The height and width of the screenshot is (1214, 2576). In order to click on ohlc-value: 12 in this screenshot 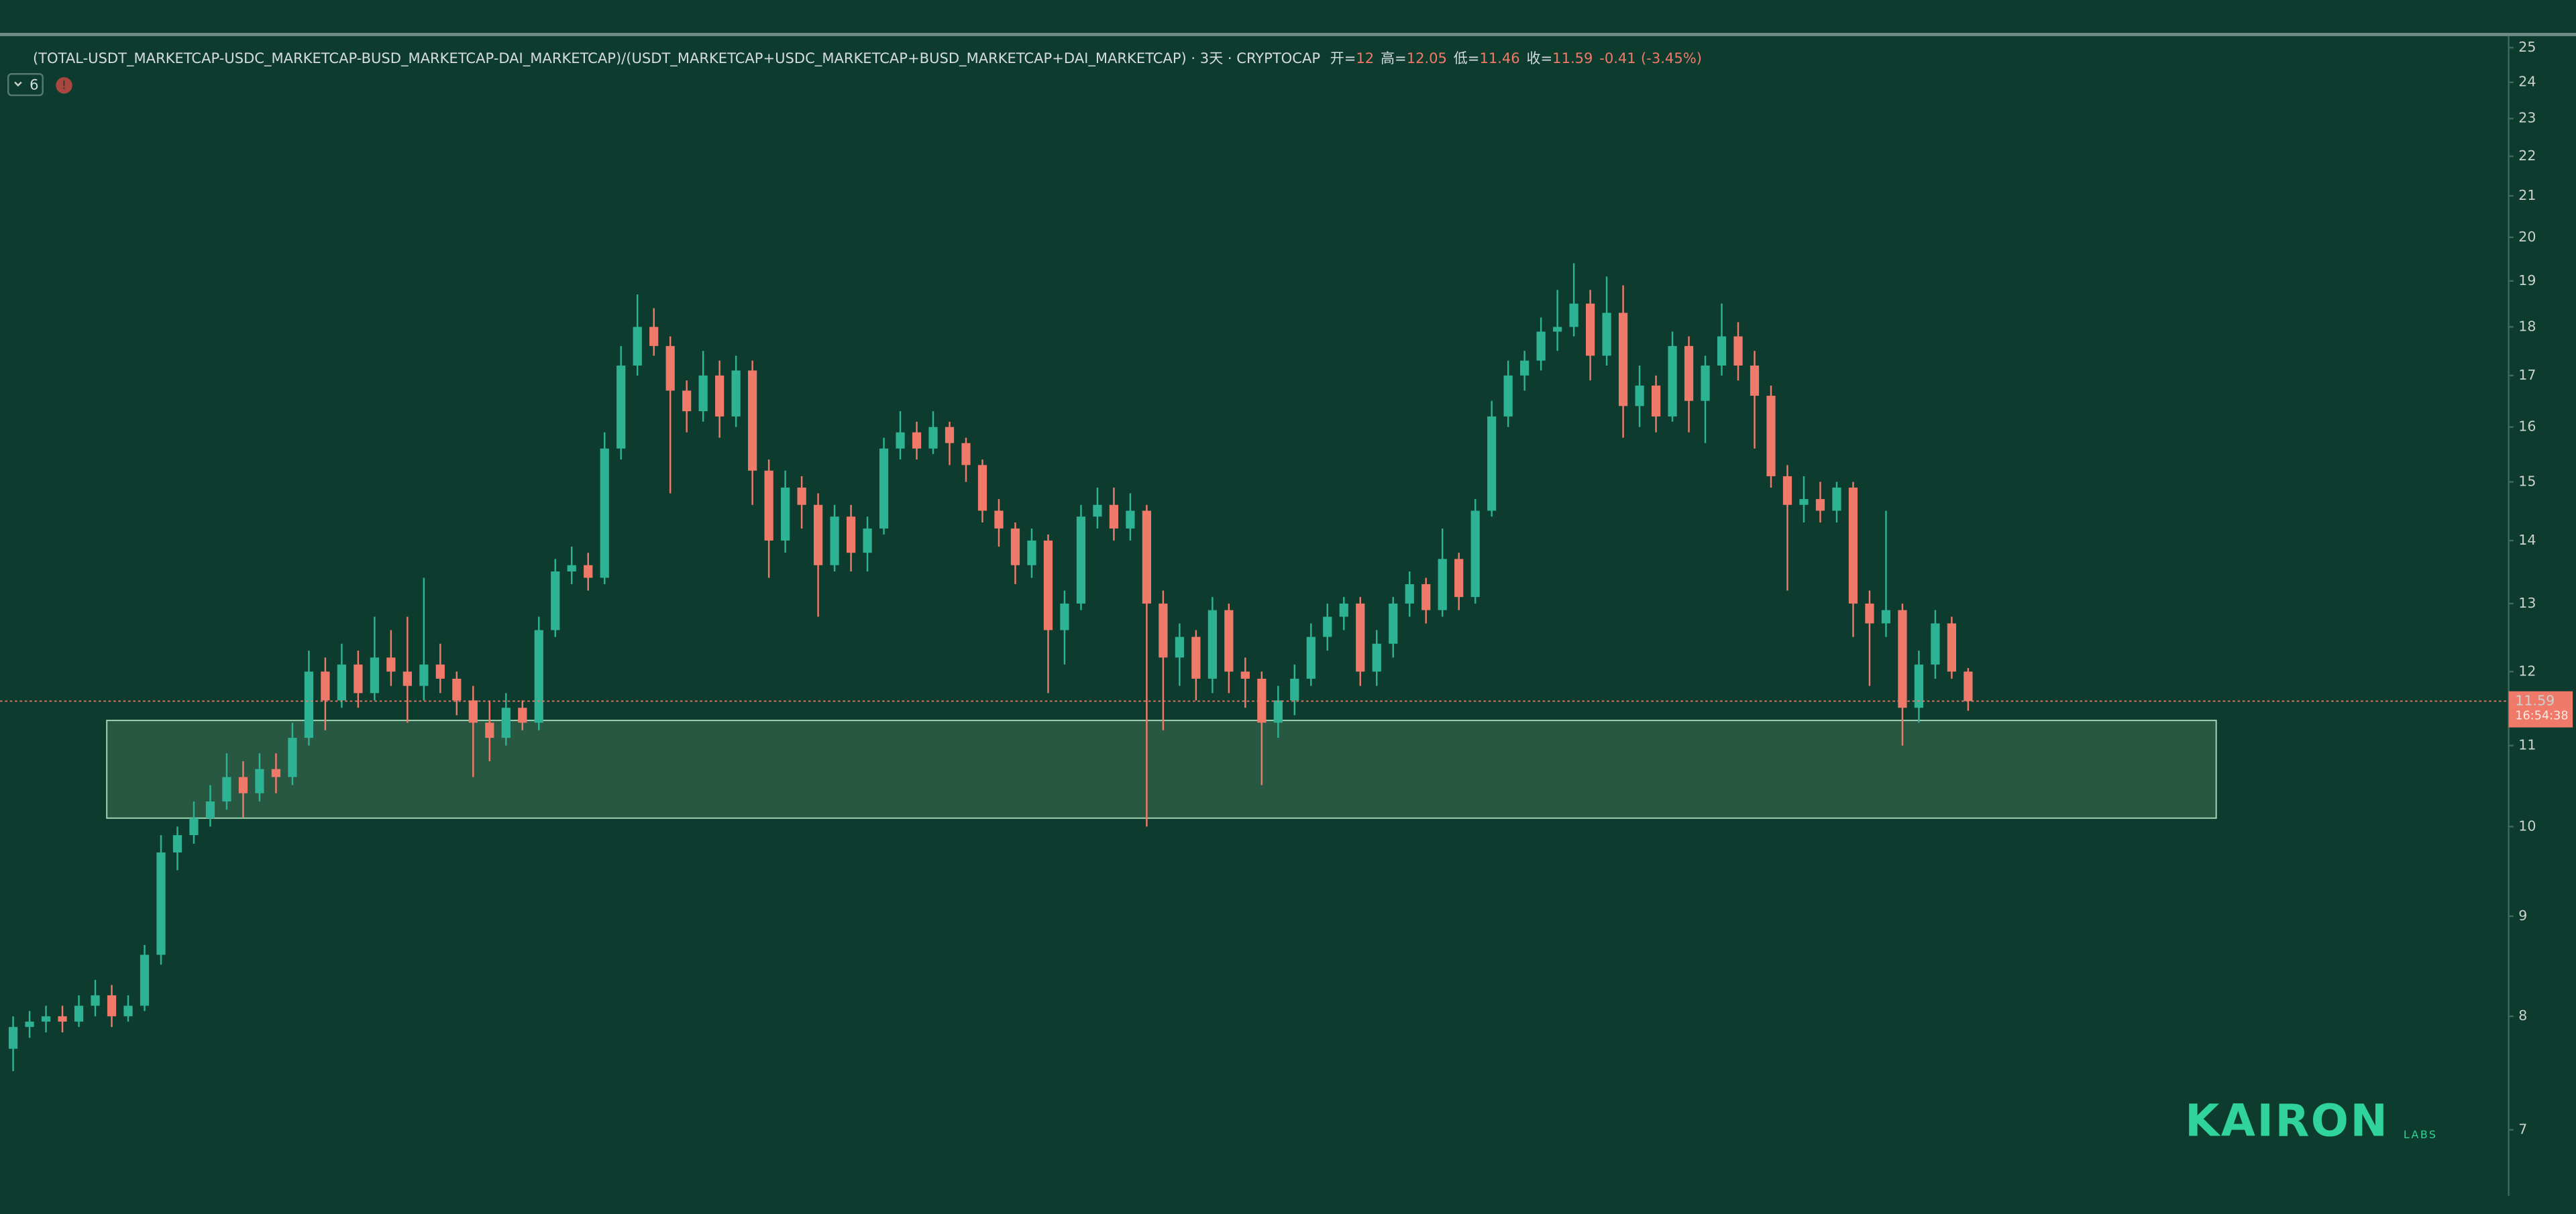, I will do `click(1365, 58)`.